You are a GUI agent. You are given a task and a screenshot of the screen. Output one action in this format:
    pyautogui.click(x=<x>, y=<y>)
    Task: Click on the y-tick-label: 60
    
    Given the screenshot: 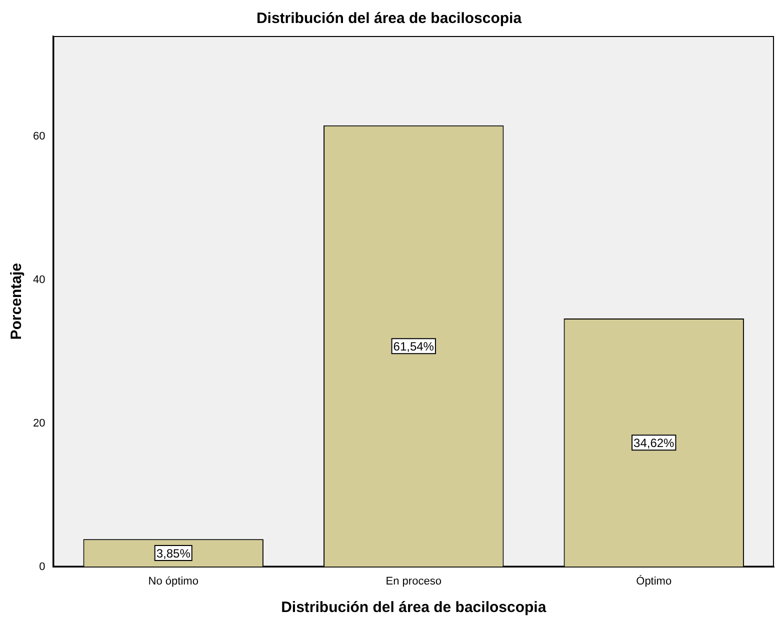 What is the action you would take?
    pyautogui.click(x=39, y=136)
    